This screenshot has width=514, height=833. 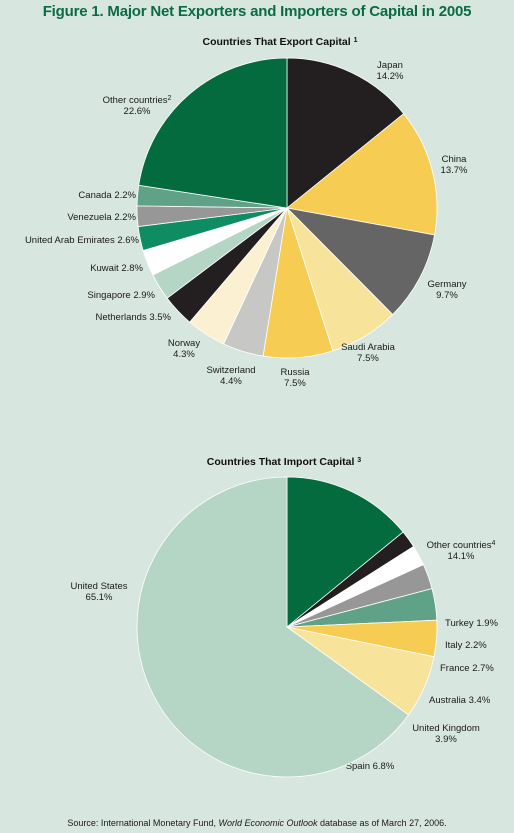 I want to click on chart-title: Countries That Import Capital 3, so click(x=284, y=462).